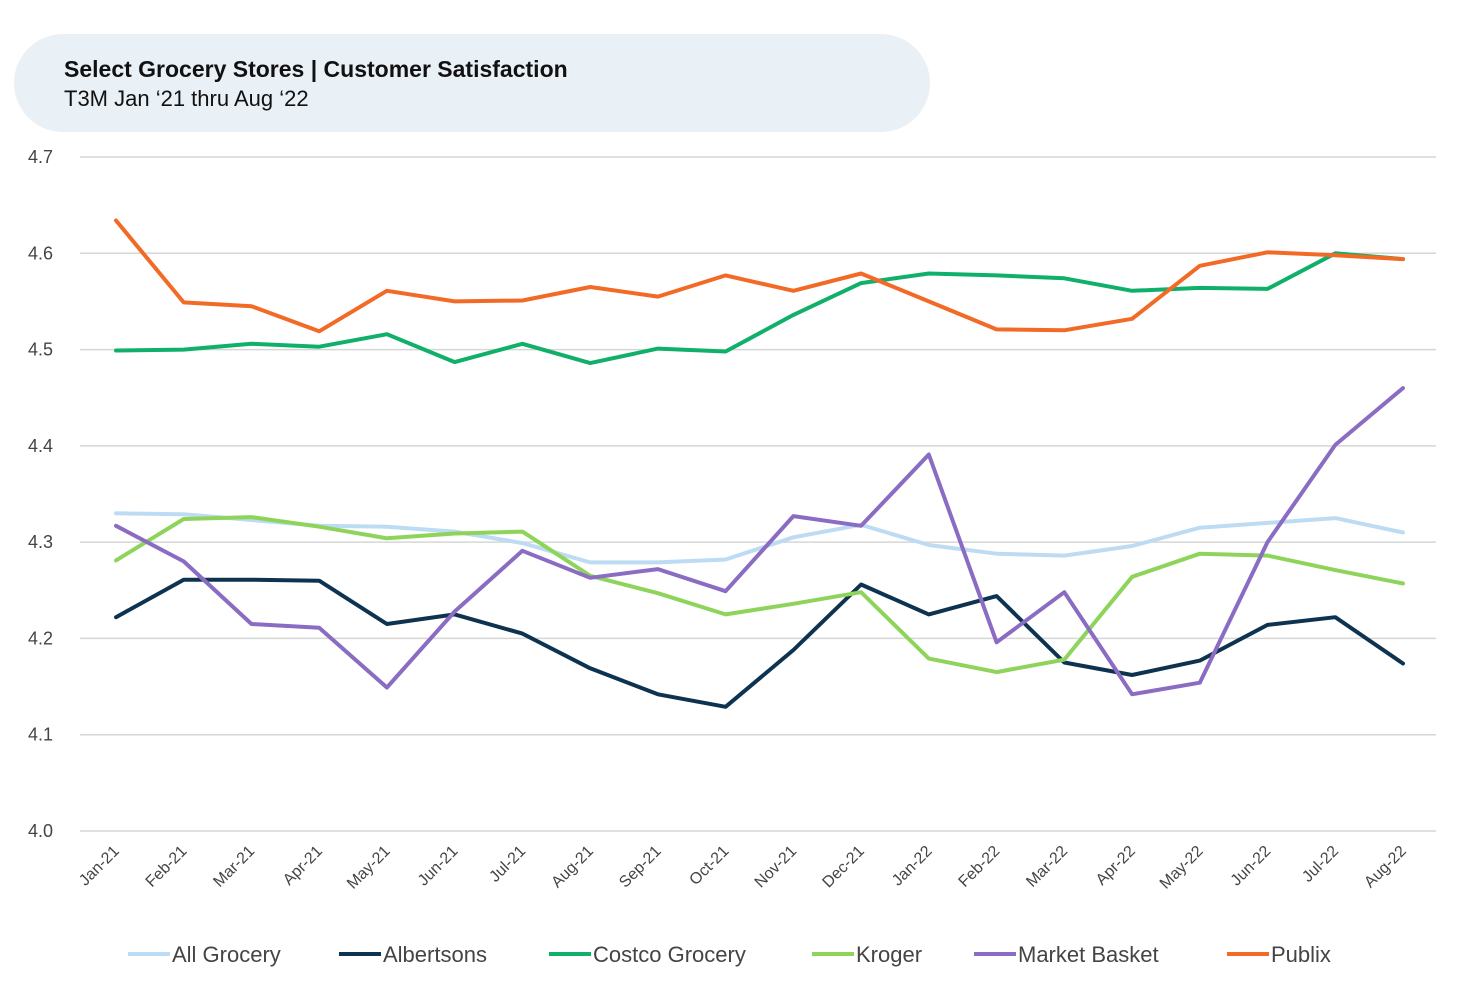 This screenshot has width=1476, height=1007. Describe the element at coordinates (186, 98) in the screenshot. I see `chart-subtitle: T3M Jan ‘21 thru Aug ‘22` at that location.